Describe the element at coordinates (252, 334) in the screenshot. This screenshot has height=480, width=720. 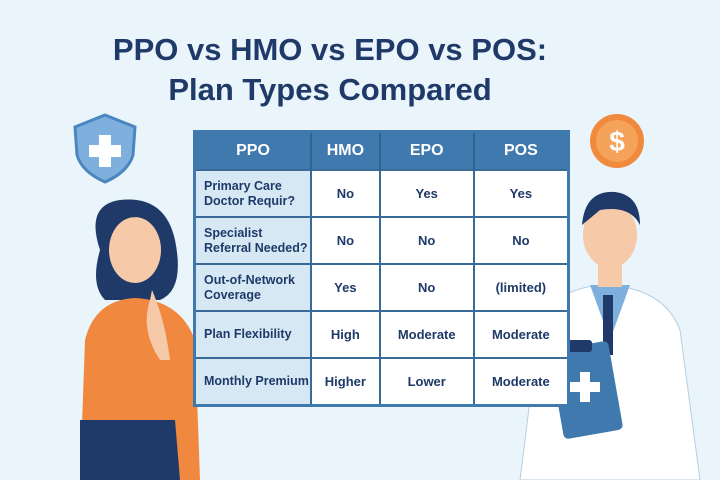
I see `row-label: Plan Flexibility` at that location.